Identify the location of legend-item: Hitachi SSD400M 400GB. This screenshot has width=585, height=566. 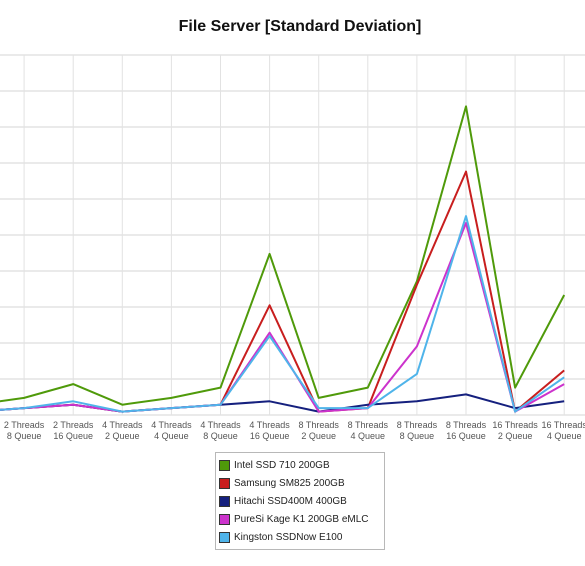
(300, 501).